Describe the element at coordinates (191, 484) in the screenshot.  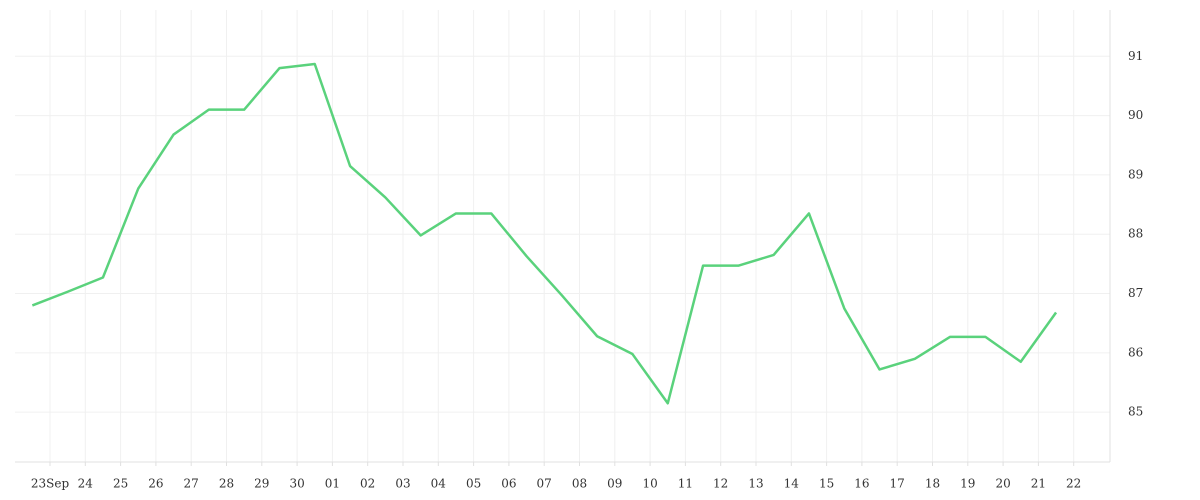
I see `x-tick-label: 27` at that location.